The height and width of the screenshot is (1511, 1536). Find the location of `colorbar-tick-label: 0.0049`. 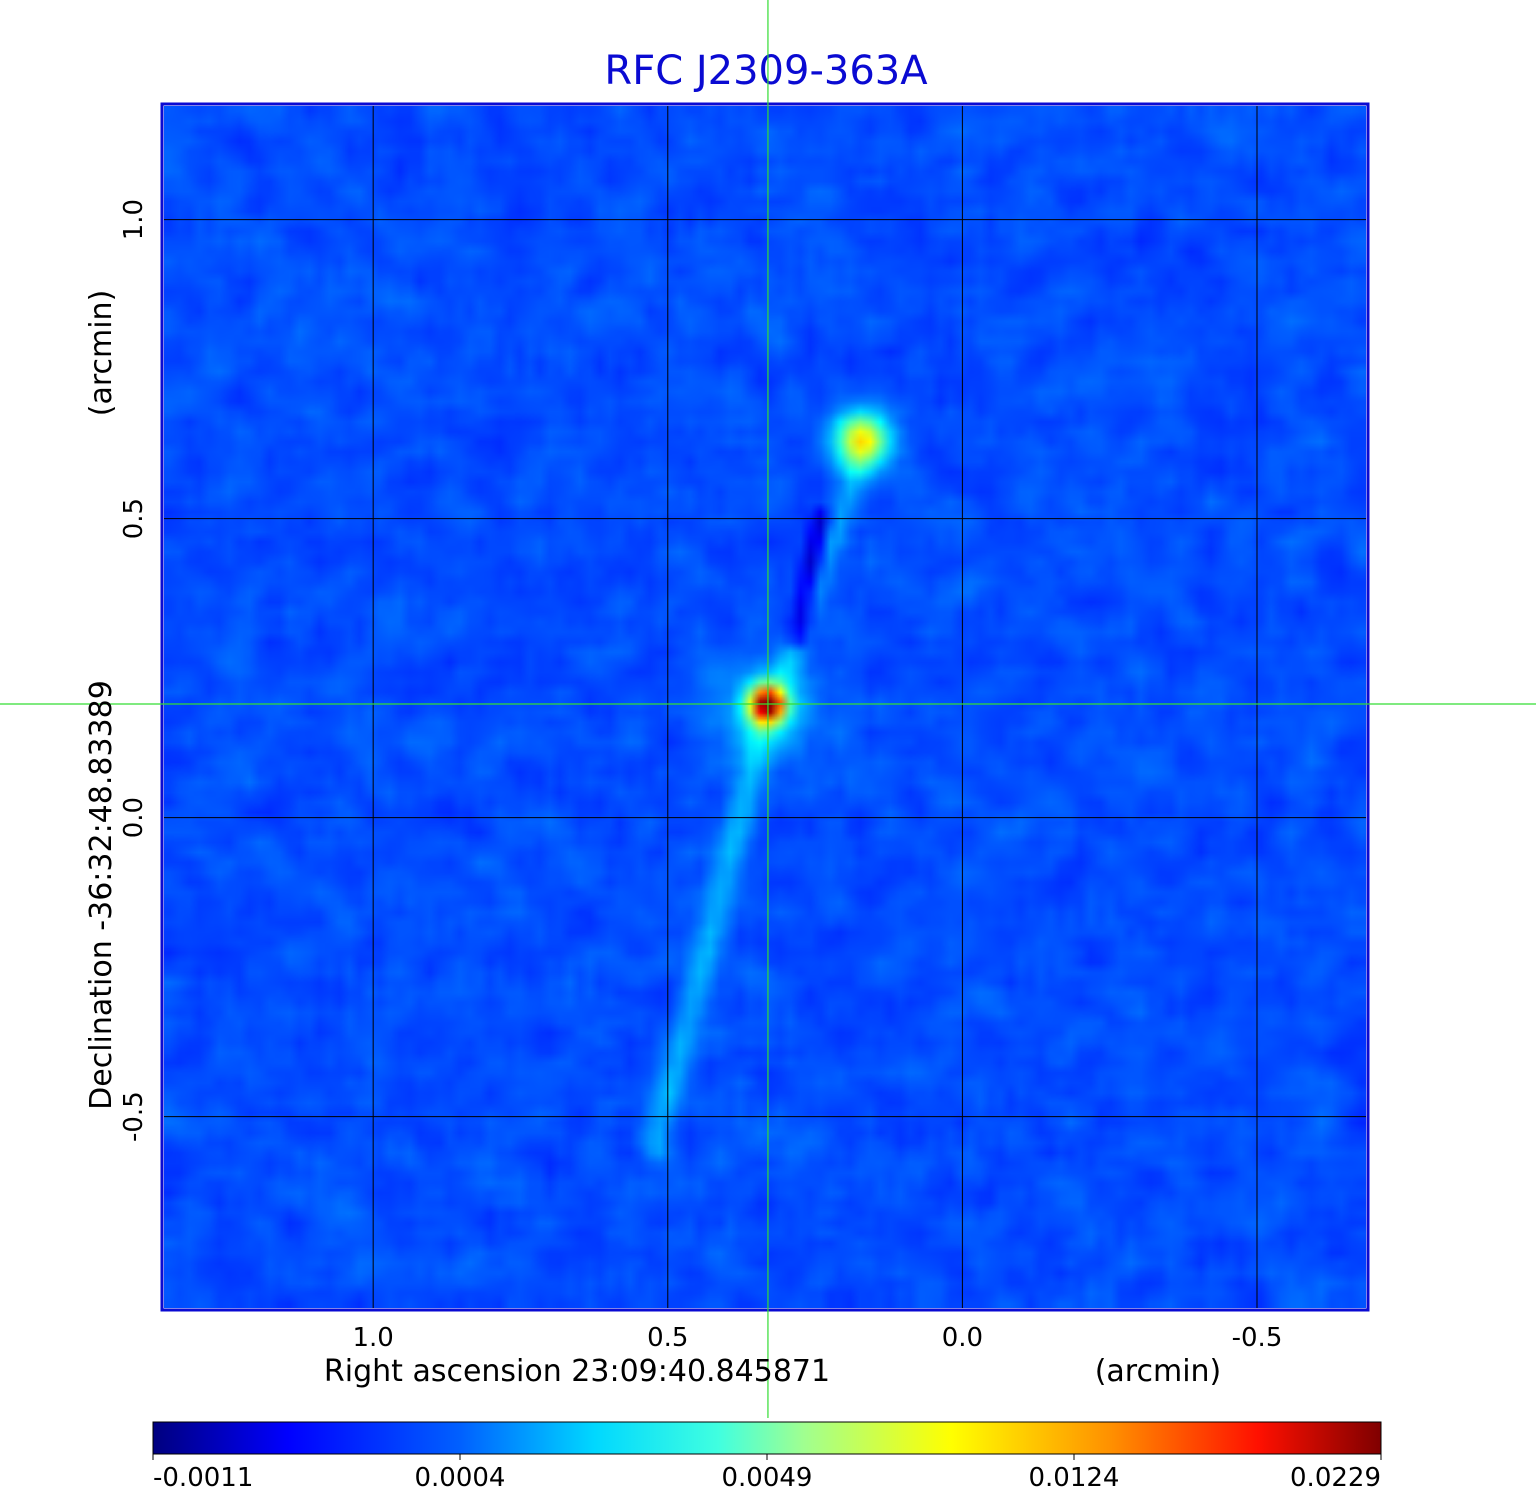

colorbar-tick-label: 0.0049 is located at coordinates (767, 1478).